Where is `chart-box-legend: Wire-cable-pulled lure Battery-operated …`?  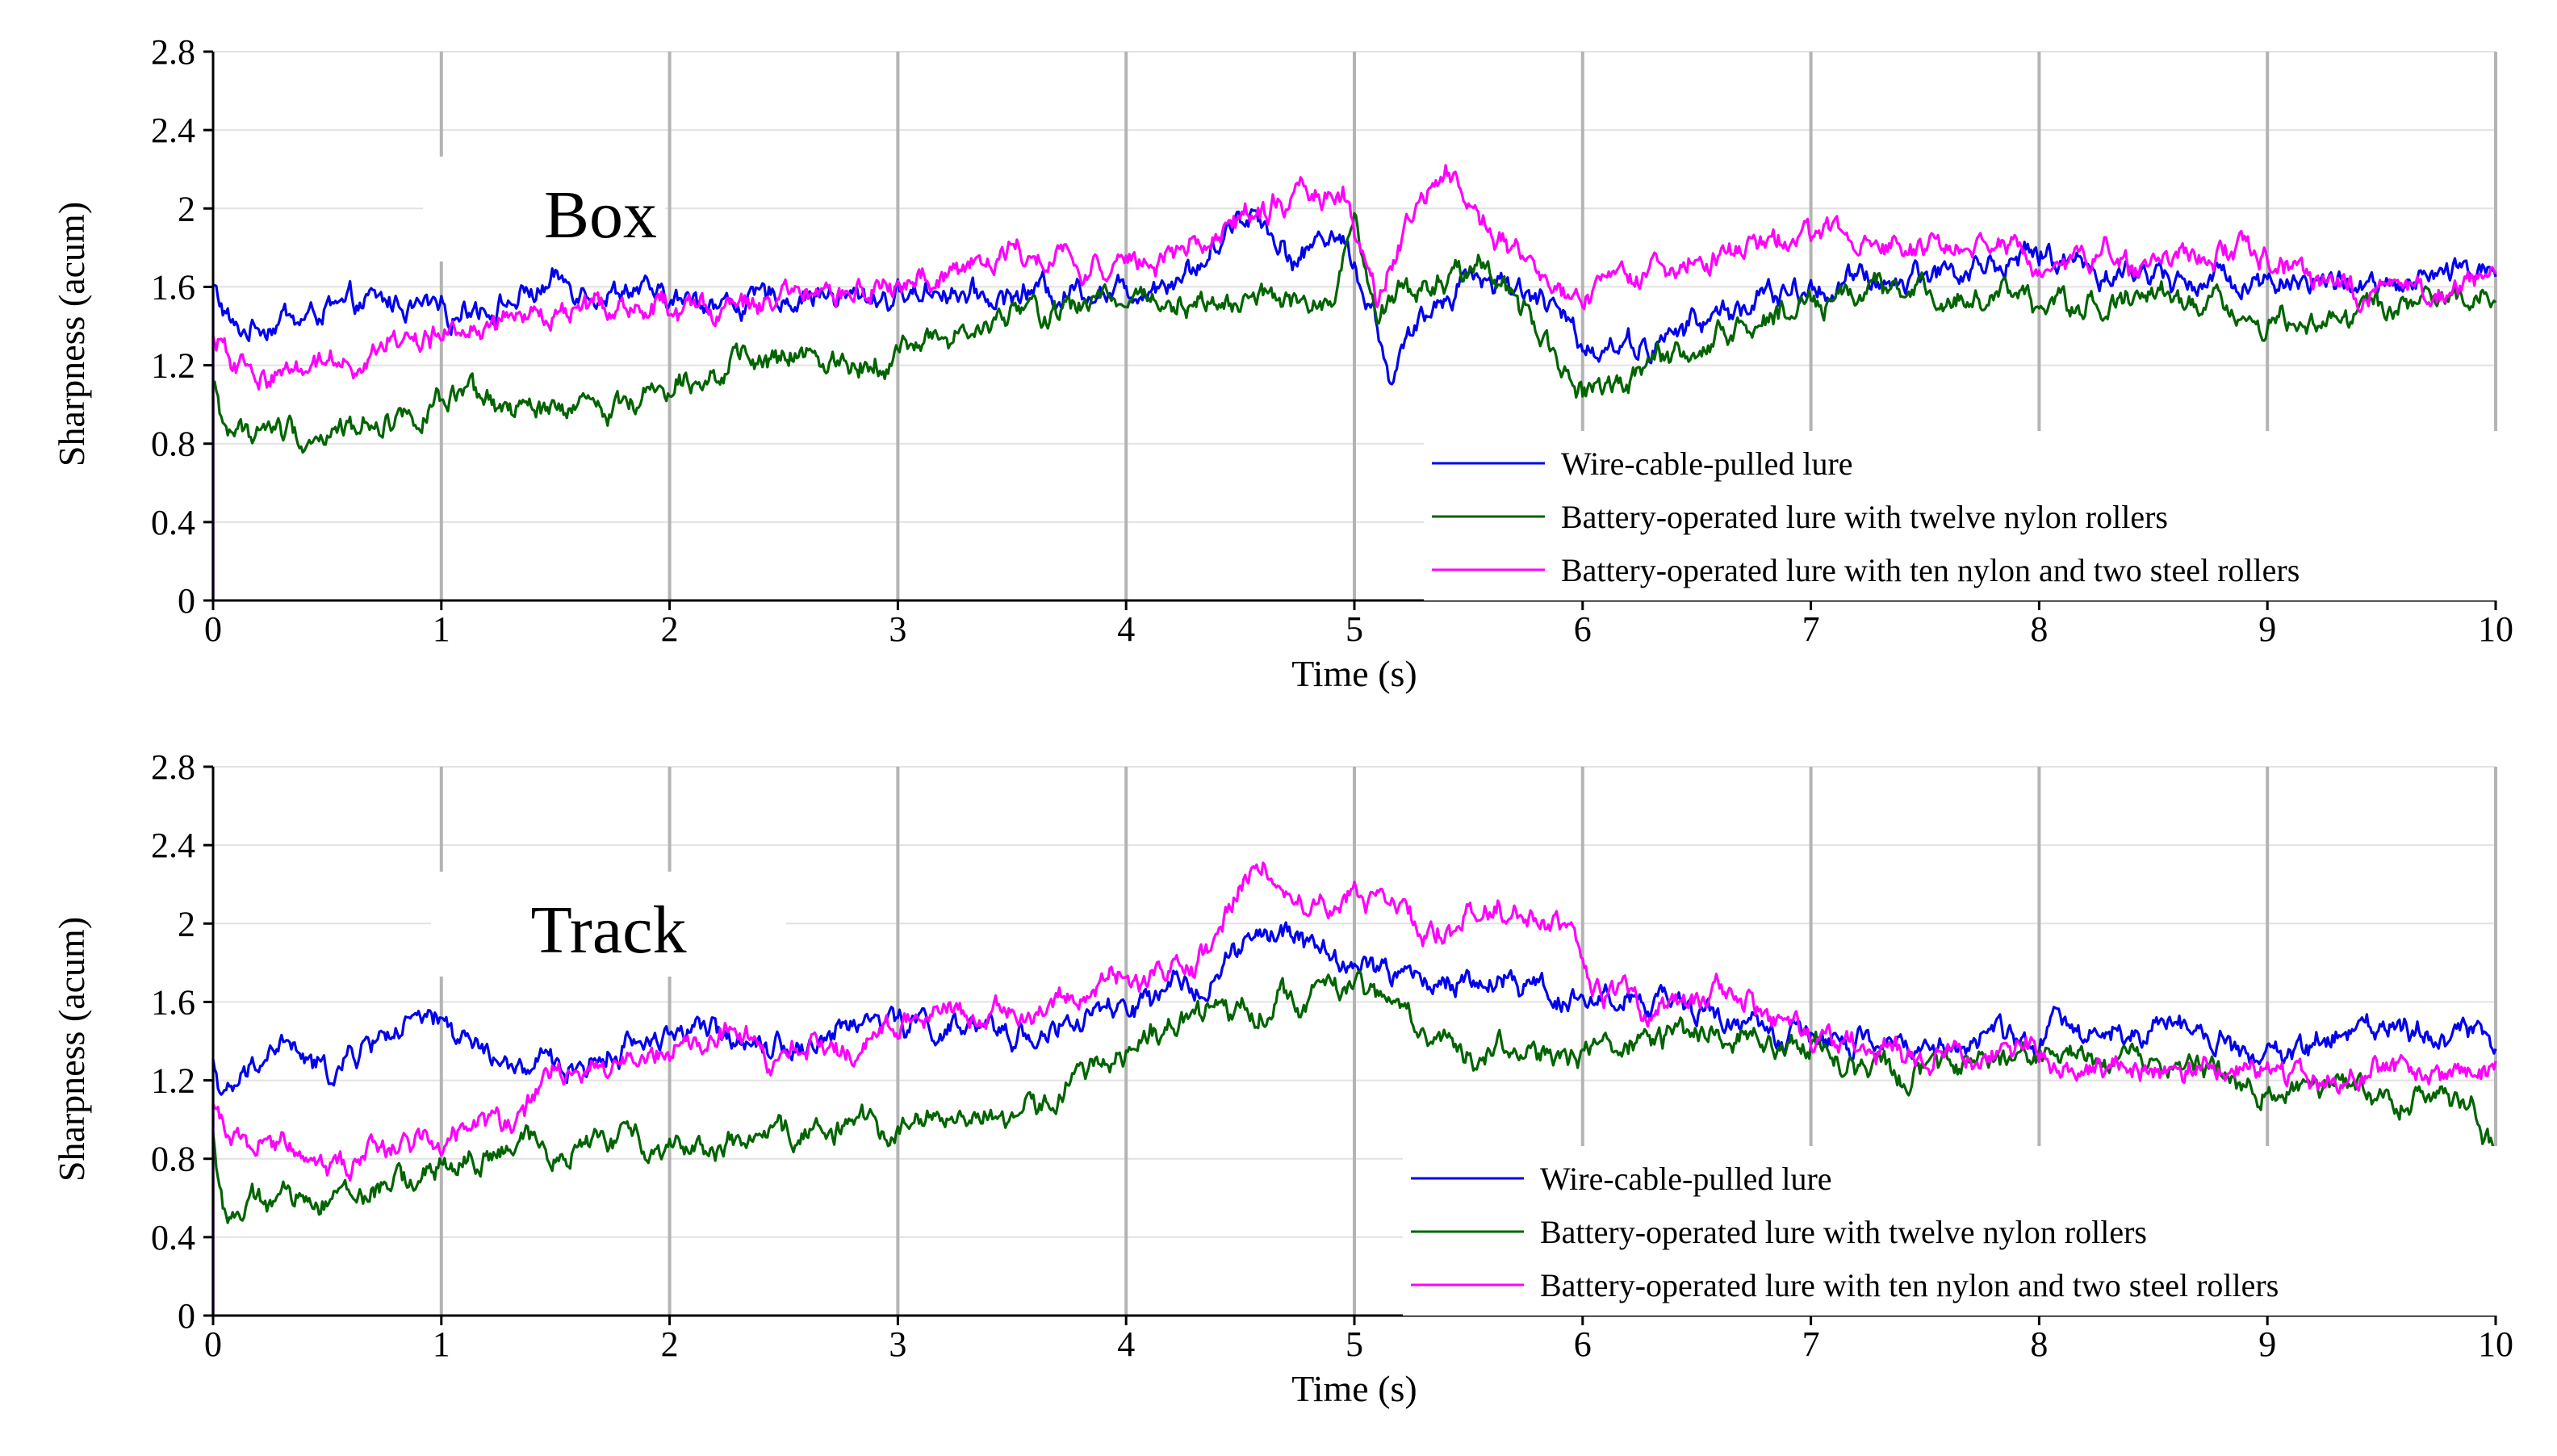 chart-box-legend: Wire-cable-pulled lure Battery-operated … is located at coordinates (1990, 515).